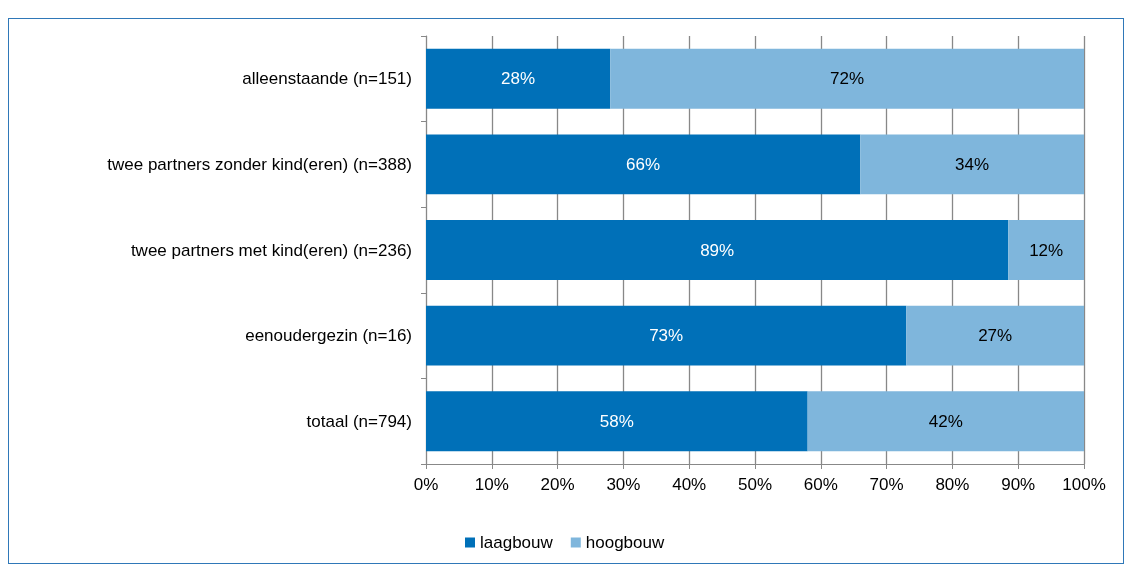 This screenshot has width=1128, height=568. What do you see at coordinates (952, 484) in the screenshot?
I see `x-tick-label: 80%` at bounding box center [952, 484].